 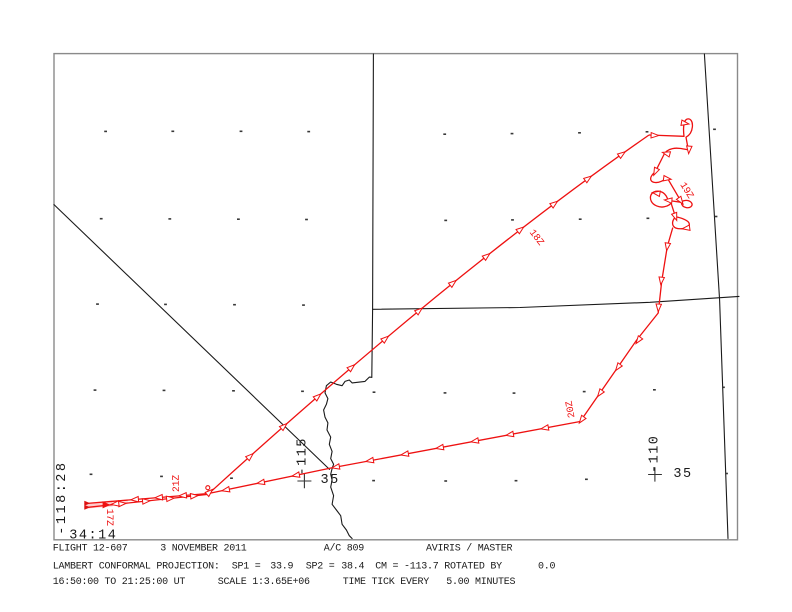 What do you see at coordinates (480, 582) in the screenshot?
I see `svg-text: 5.00 MINUTES` at bounding box center [480, 582].